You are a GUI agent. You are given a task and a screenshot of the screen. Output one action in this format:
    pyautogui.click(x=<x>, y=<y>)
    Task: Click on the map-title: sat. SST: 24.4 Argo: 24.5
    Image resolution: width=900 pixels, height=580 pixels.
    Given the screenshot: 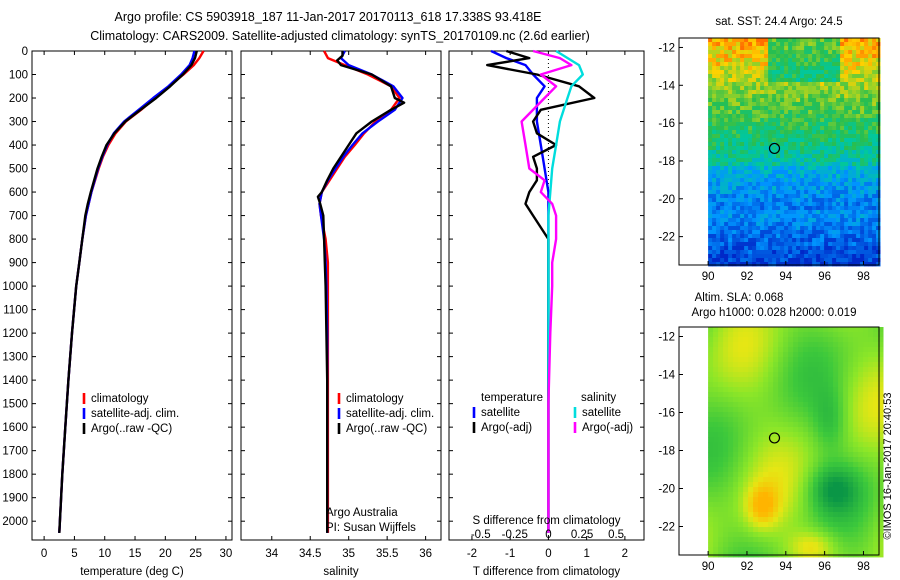 What is the action you would take?
    pyautogui.click(x=778, y=22)
    